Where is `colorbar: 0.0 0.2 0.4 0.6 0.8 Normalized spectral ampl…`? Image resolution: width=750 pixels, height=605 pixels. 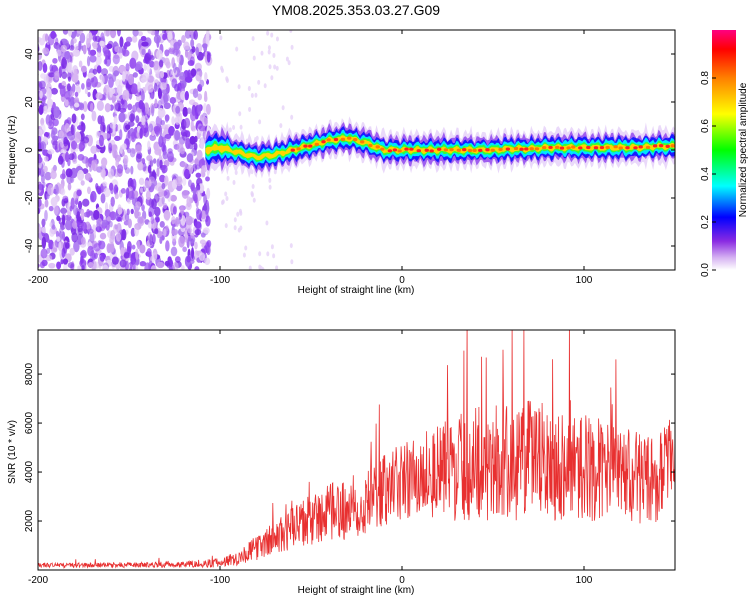
colorbar: 0.0 0.2 0.4 0.6 0.8 Normalized spectral ampl… is located at coordinates (724, 153).